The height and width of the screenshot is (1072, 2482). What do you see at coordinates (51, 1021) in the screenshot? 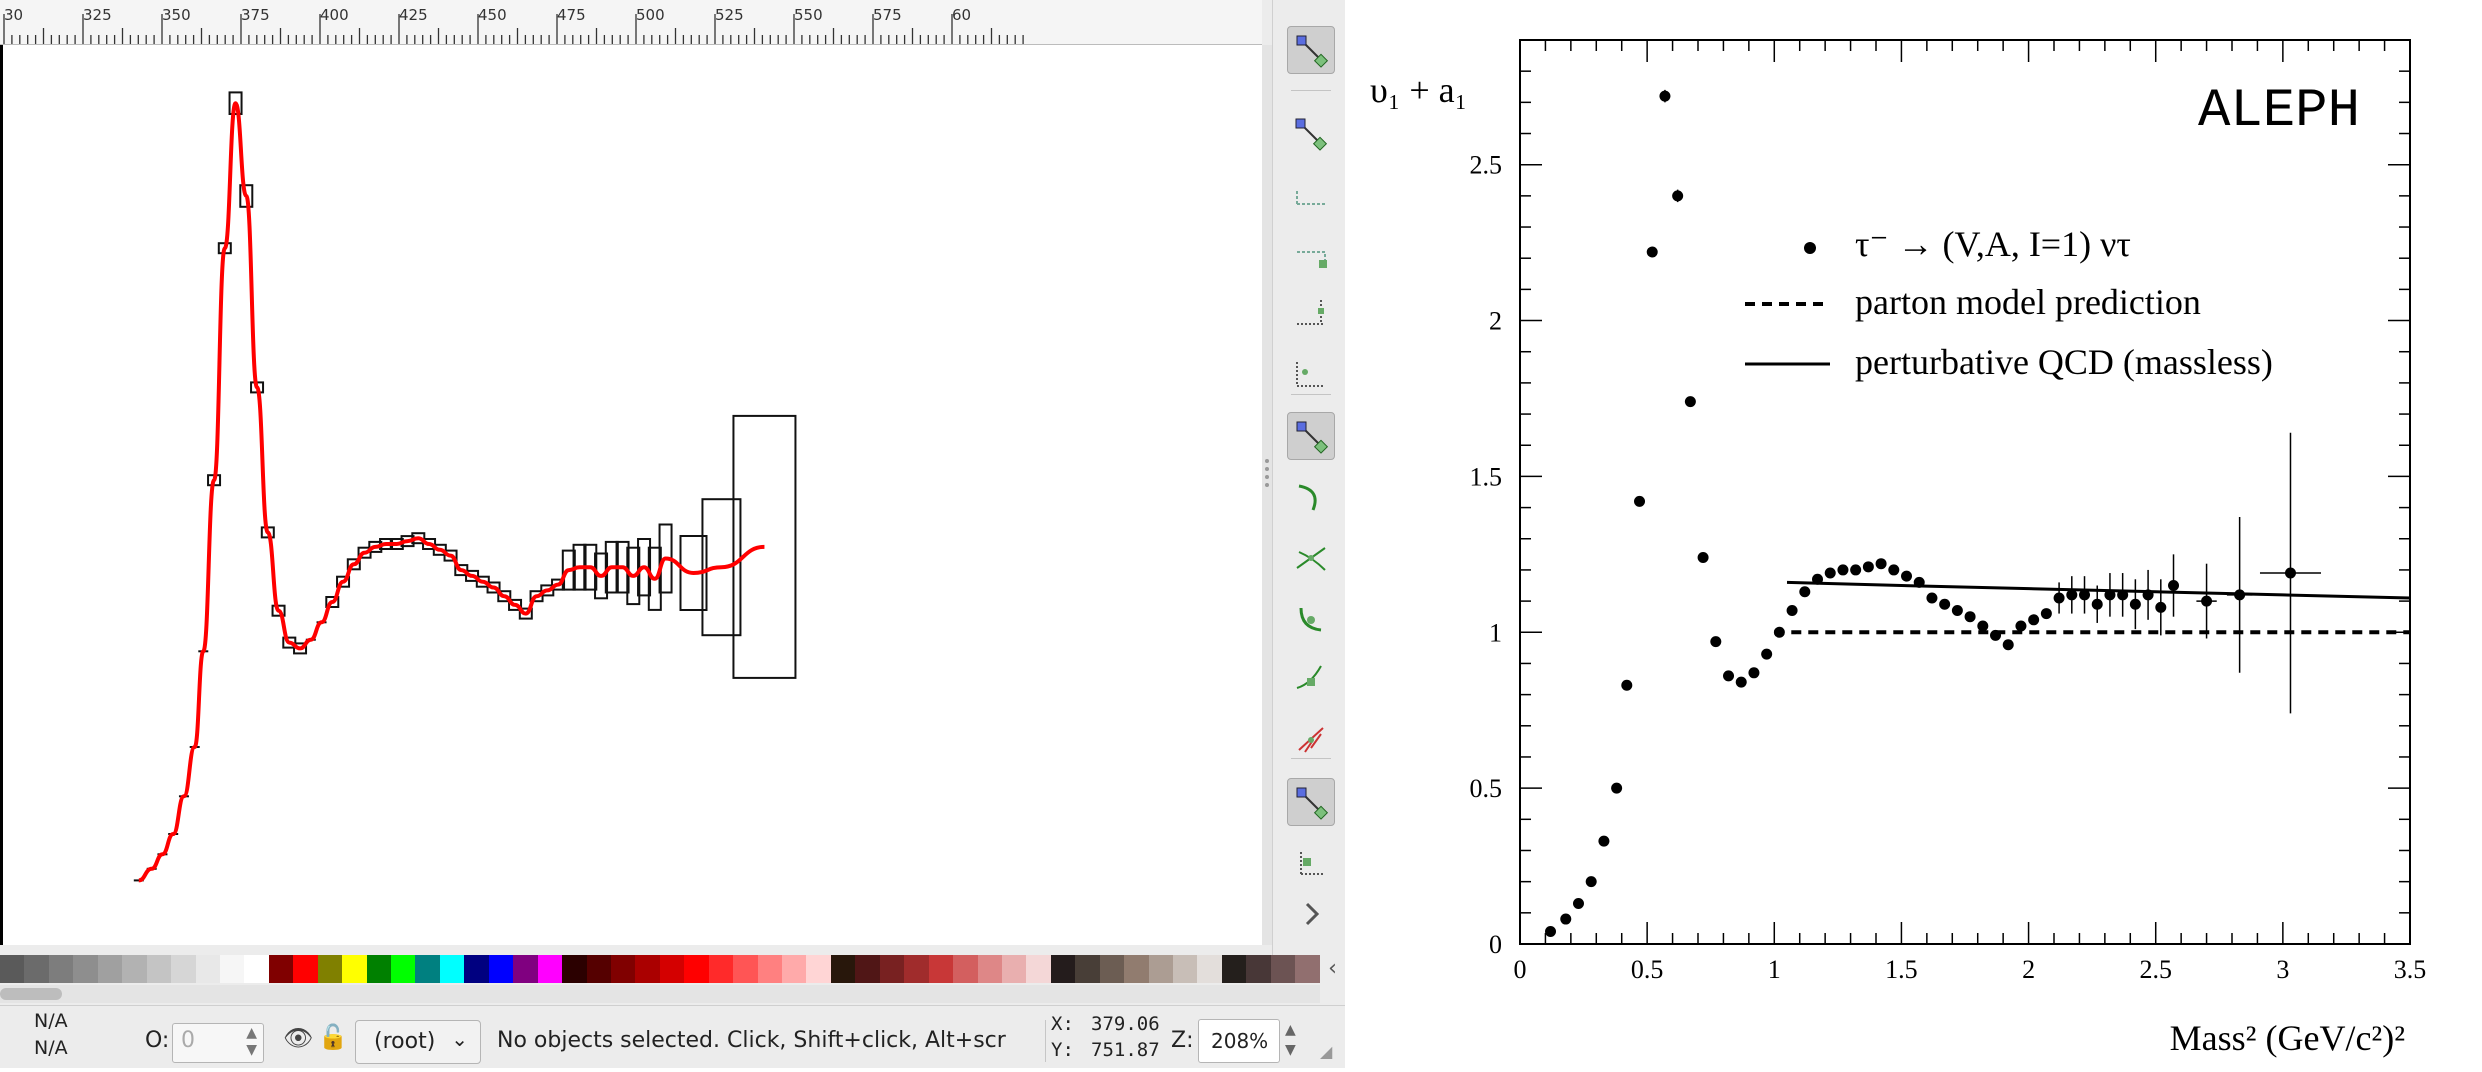
I see `fill-indicator: N/A` at bounding box center [51, 1021].